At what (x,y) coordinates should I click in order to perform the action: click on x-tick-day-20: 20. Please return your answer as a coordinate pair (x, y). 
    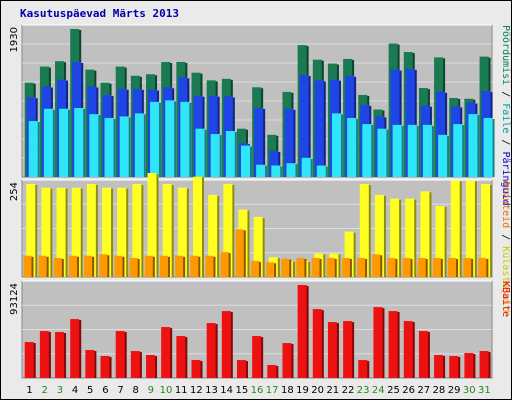
    Looking at the image, I should click on (317, 390).